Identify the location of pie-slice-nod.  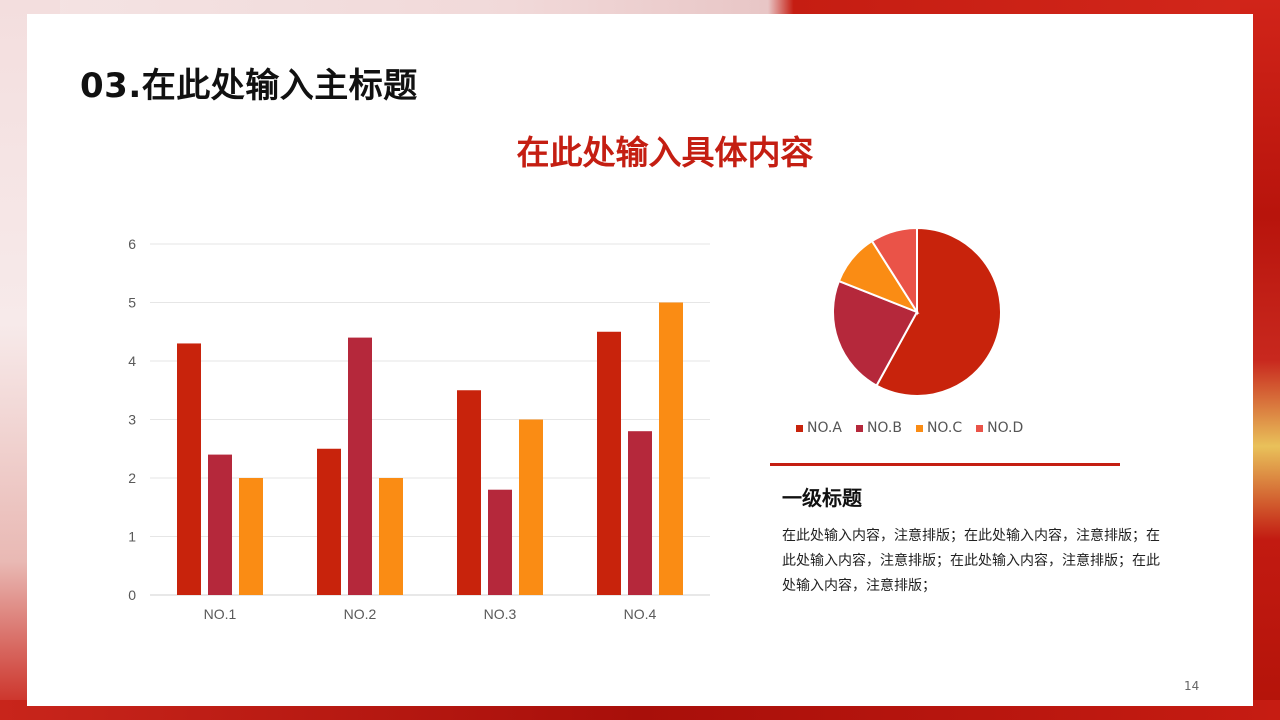
(894, 271).